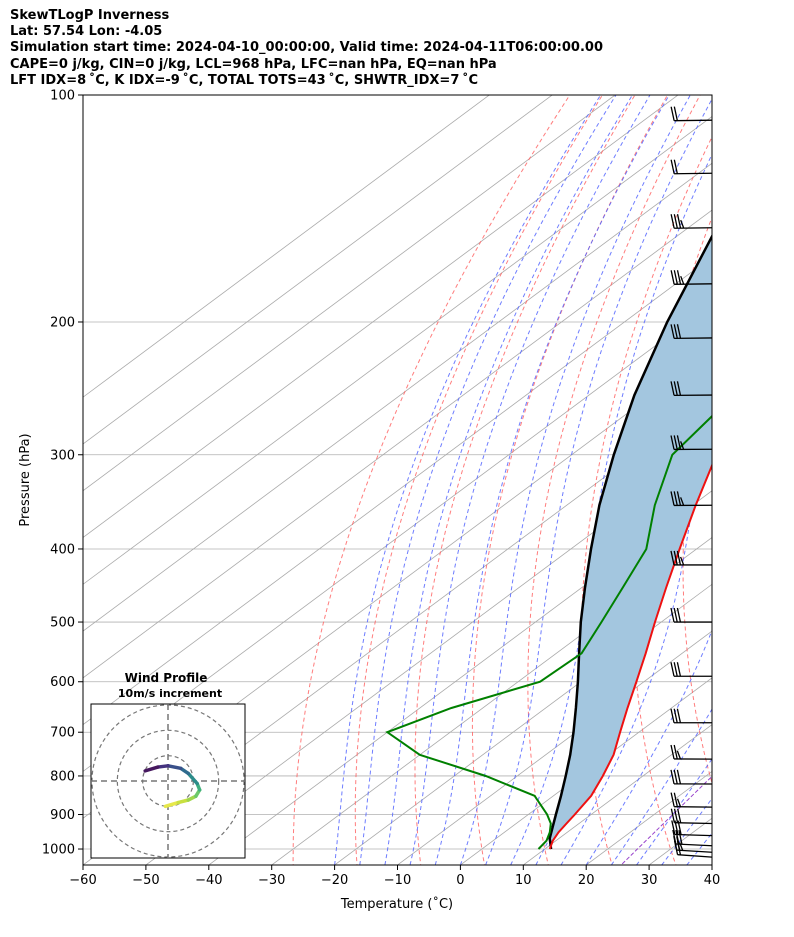 This screenshot has width=794, height=937. I want to click on hodograph-inset: Wind Profile 10m/s increment, so click(168, 765).